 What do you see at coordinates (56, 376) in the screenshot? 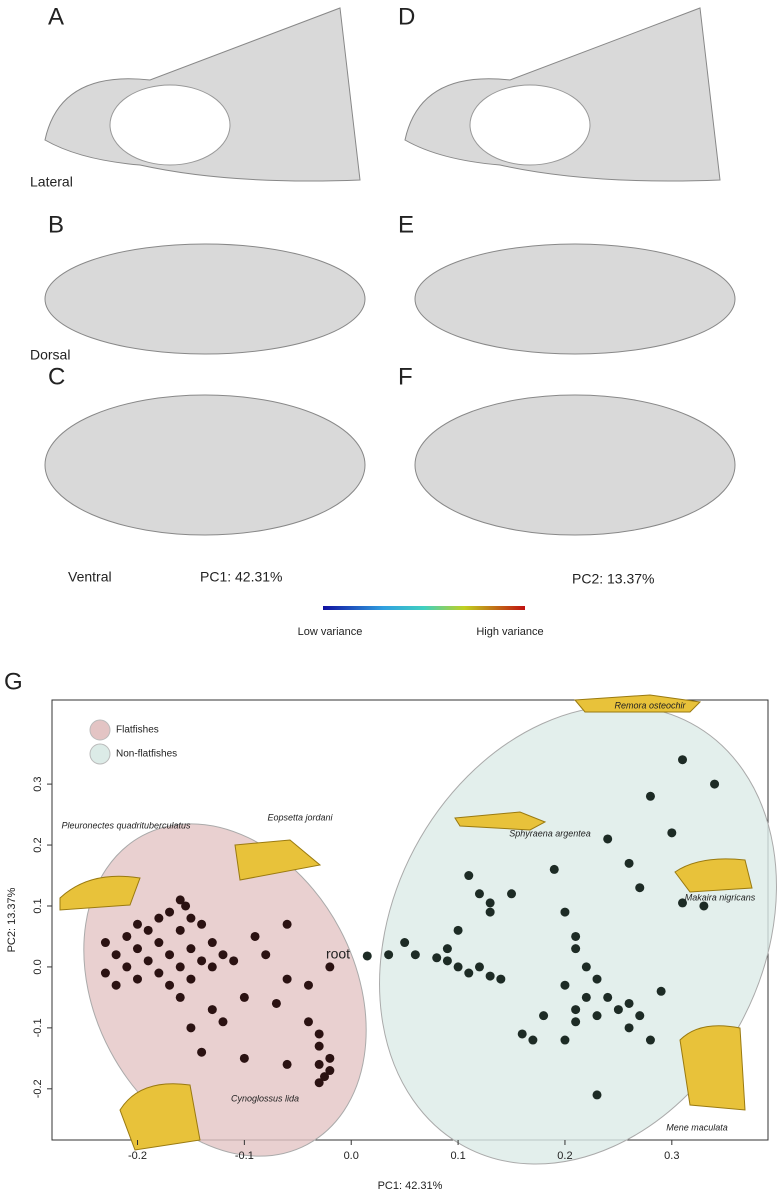
I see `panel-label: C` at bounding box center [56, 376].